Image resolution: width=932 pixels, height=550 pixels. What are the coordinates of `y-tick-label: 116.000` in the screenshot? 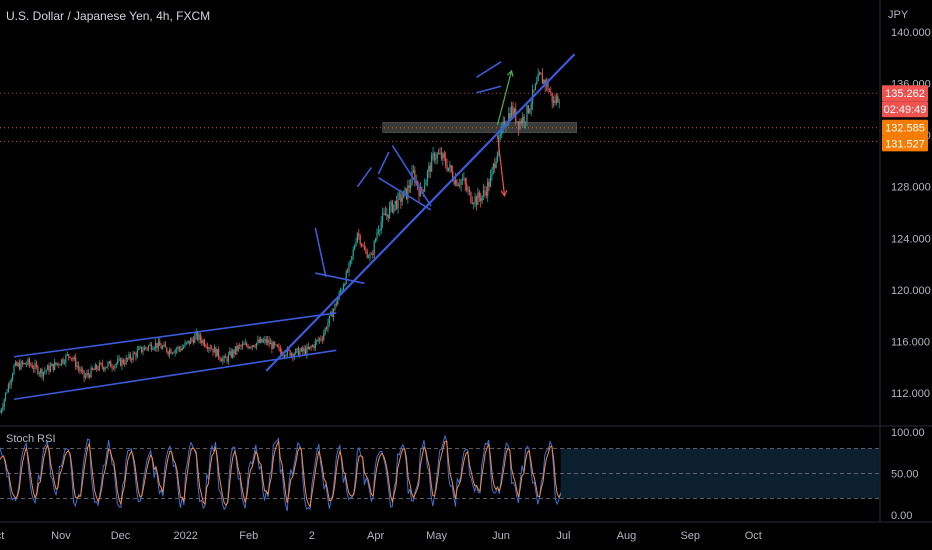 It's located at (910, 342).